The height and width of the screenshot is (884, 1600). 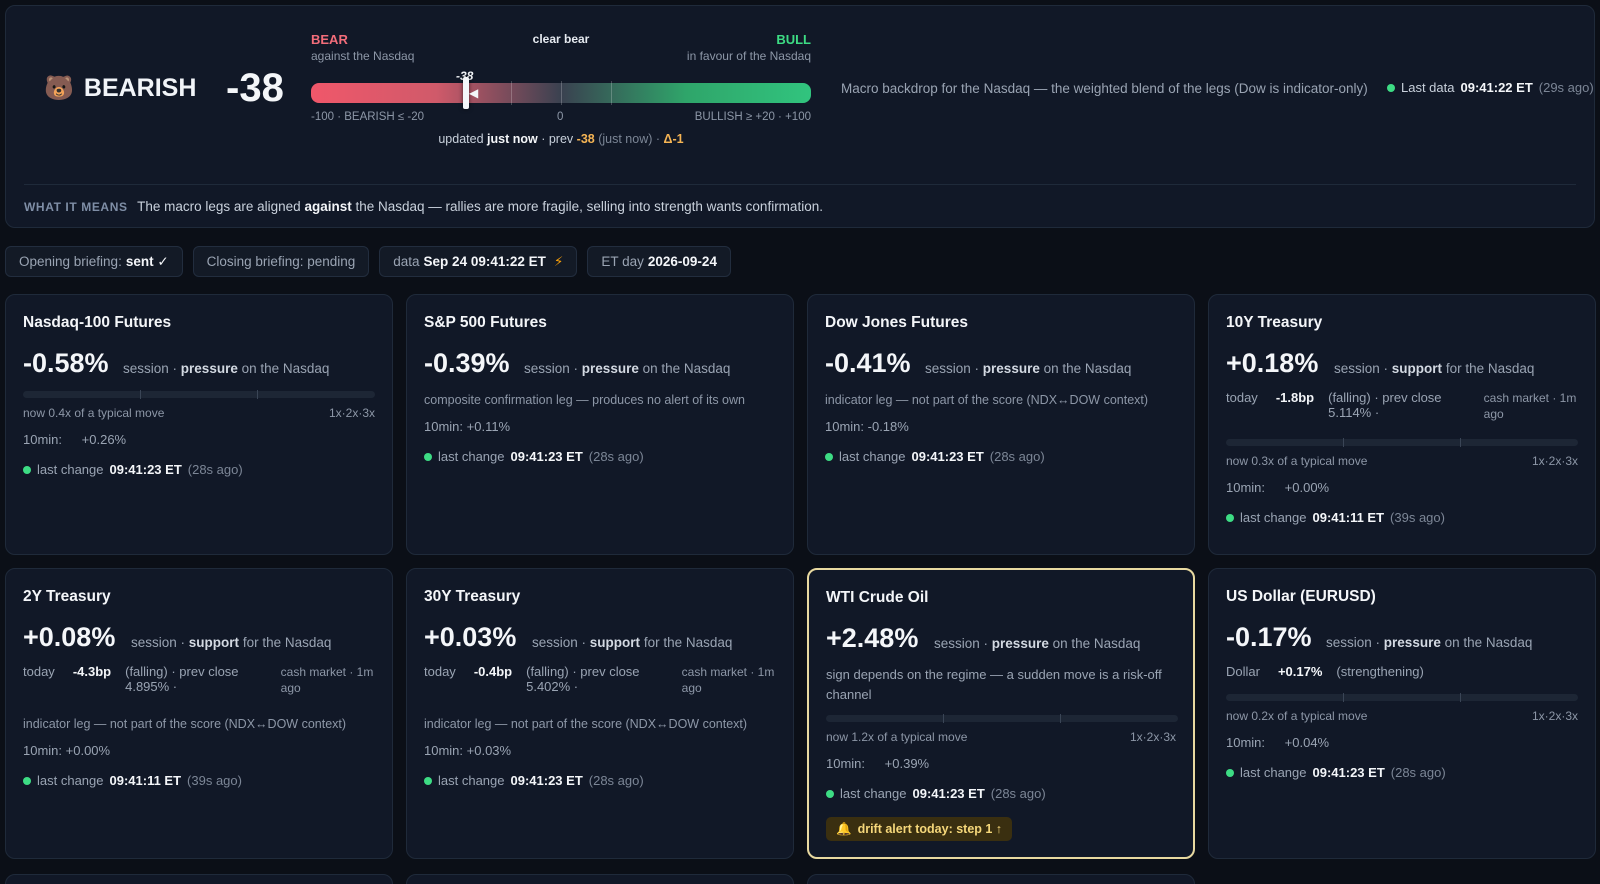 What do you see at coordinates (231, 642) in the screenshot?
I see `card-session: session · support for the Nasdaq` at bounding box center [231, 642].